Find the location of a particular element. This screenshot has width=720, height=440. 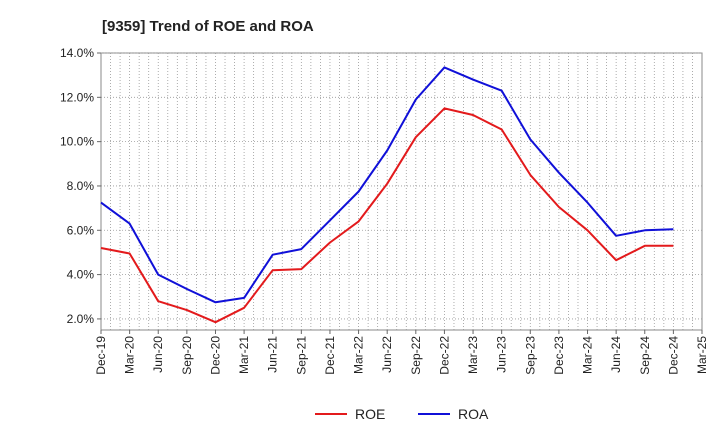

x-tick-label: Dec-22 is located at coordinates (444, 355).